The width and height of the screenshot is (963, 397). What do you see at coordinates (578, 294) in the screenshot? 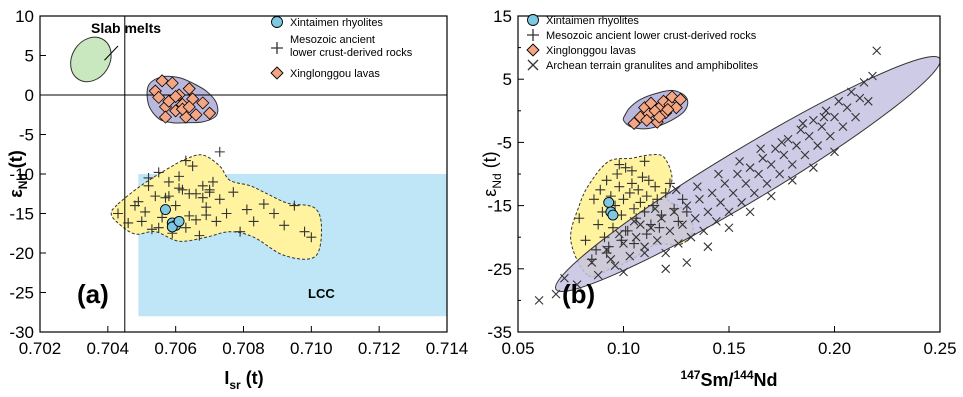
I see `chart-b-panel-label: (b)` at bounding box center [578, 294].